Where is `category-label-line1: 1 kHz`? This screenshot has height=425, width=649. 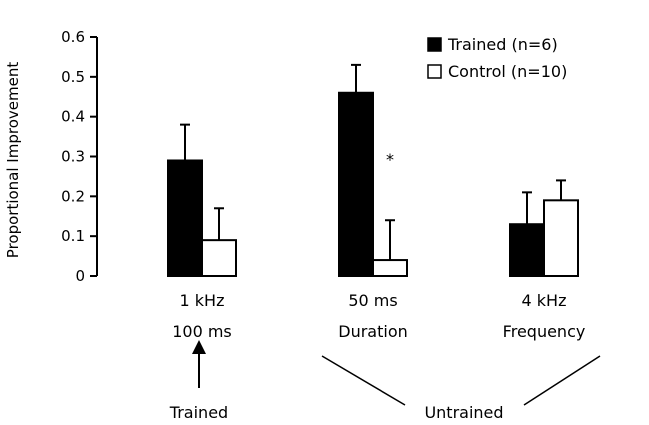 category-label-line1: 1 kHz is located at coordinates (202, 300).